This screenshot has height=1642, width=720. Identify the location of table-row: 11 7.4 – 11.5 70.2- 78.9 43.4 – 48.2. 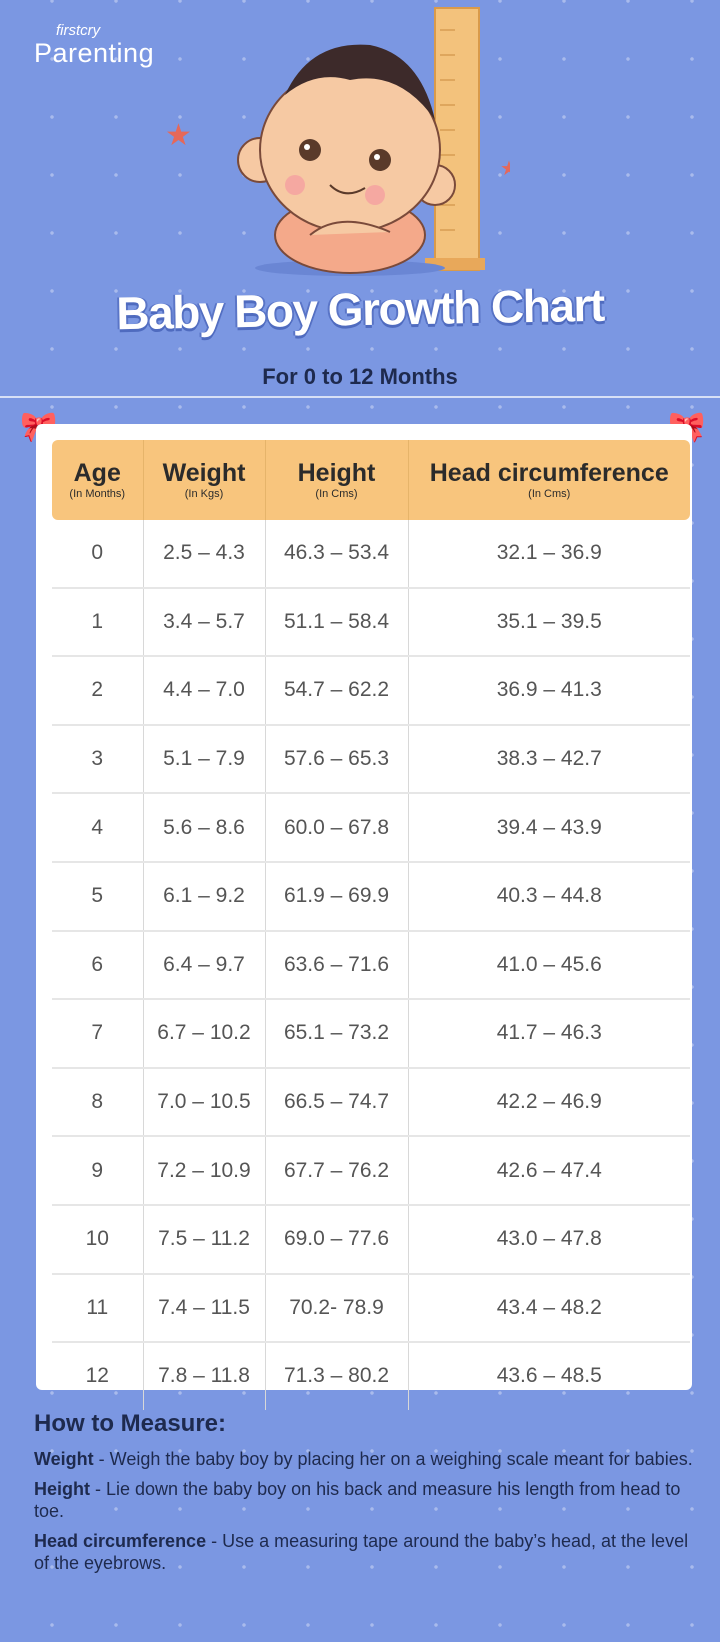
(371, 1308).